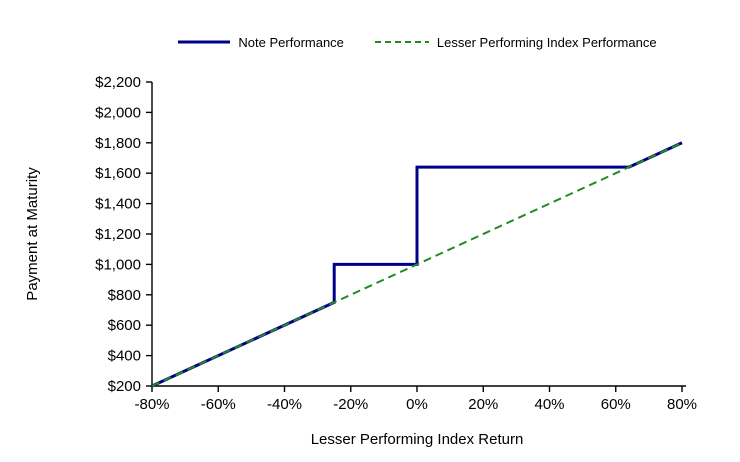 The height and width of the screenshot is (462, 740). Describe the element at coordinates (616, 404) in the screenshot. I see `x-tick-label: 60%` at that location.